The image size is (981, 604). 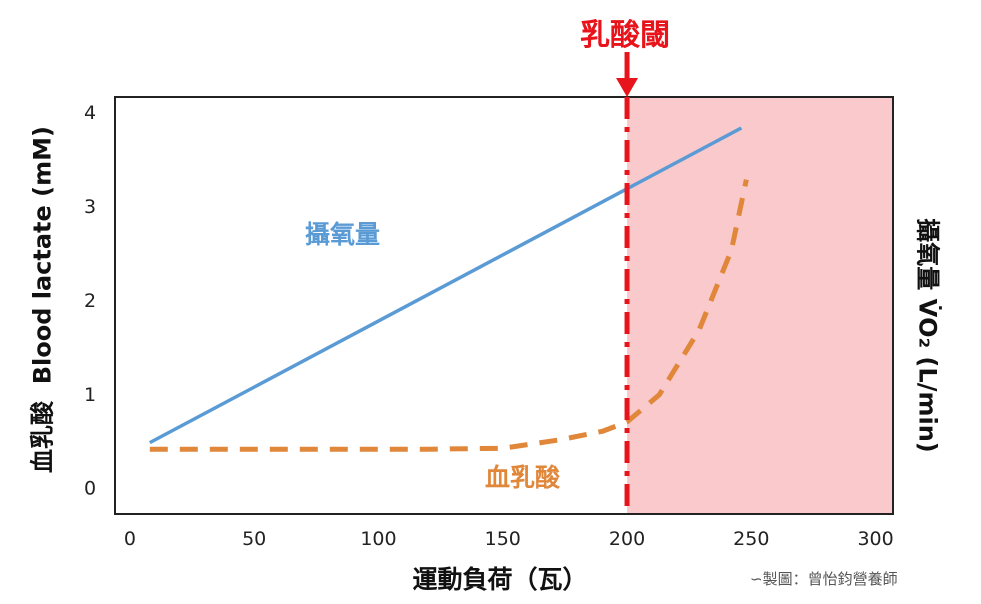 I want to click on x-tick-label: 0, so click(x=130, y=539).